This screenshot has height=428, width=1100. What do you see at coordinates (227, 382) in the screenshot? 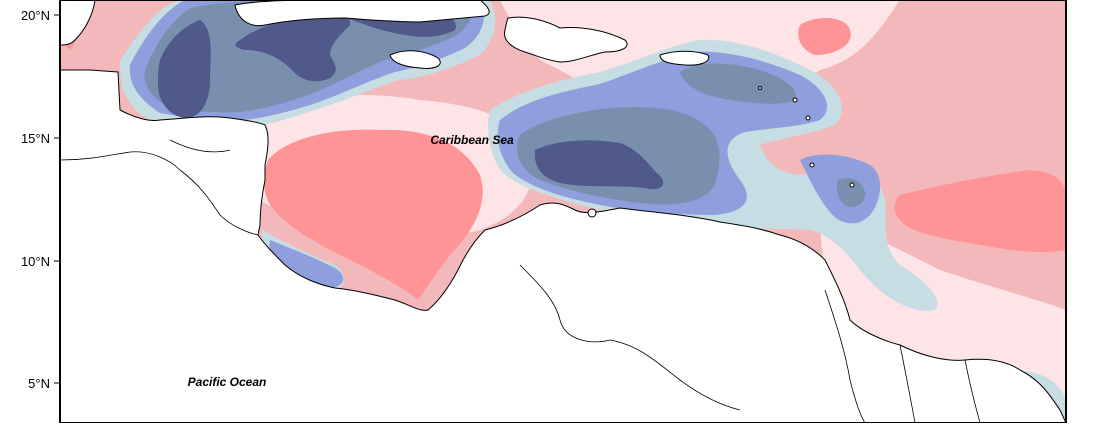
I see `label-pacific-ocean: Pacific Ocean` at bounding box center [227, 382].